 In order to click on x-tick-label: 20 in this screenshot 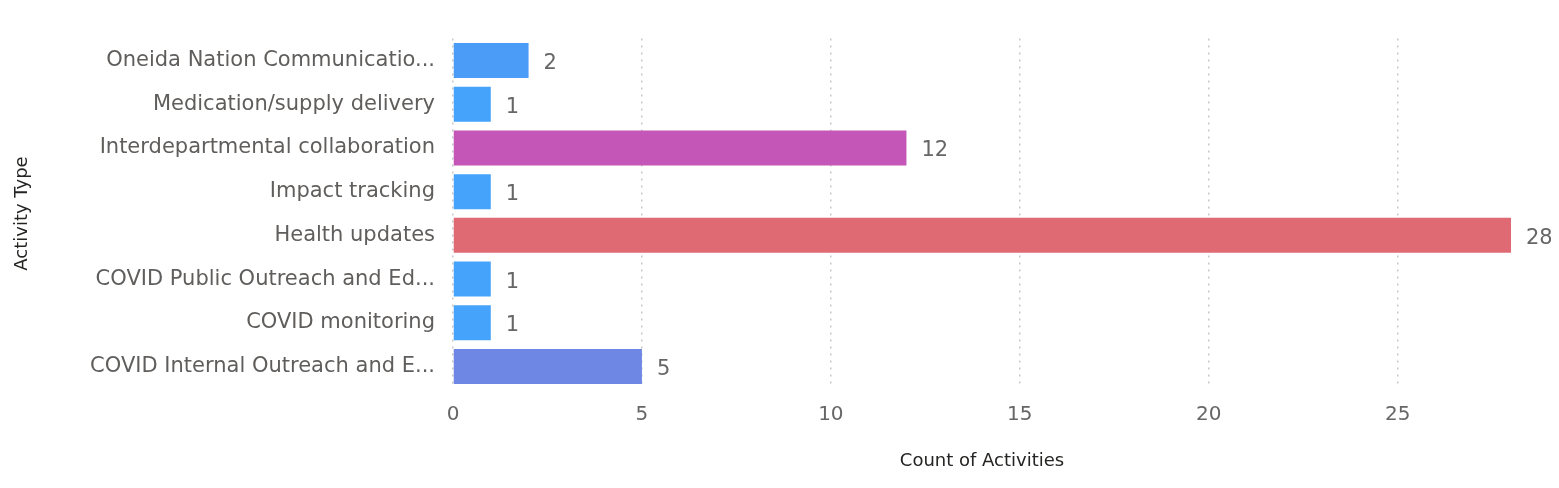, I will do `click(1208, 412)`.